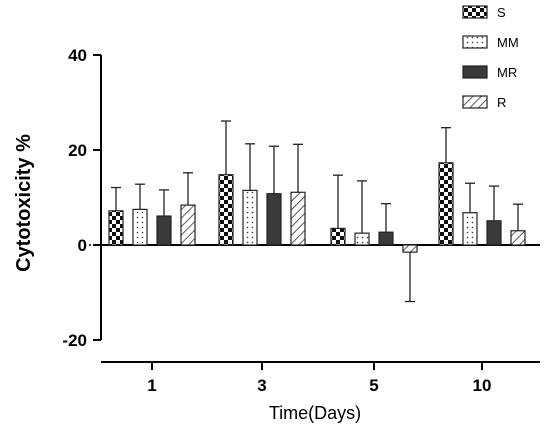 This screenshot has height=433, width=550. Describe the element at coordinates (508, 42) in the screenshot. I see `legend-label-mm: MM` at that location.